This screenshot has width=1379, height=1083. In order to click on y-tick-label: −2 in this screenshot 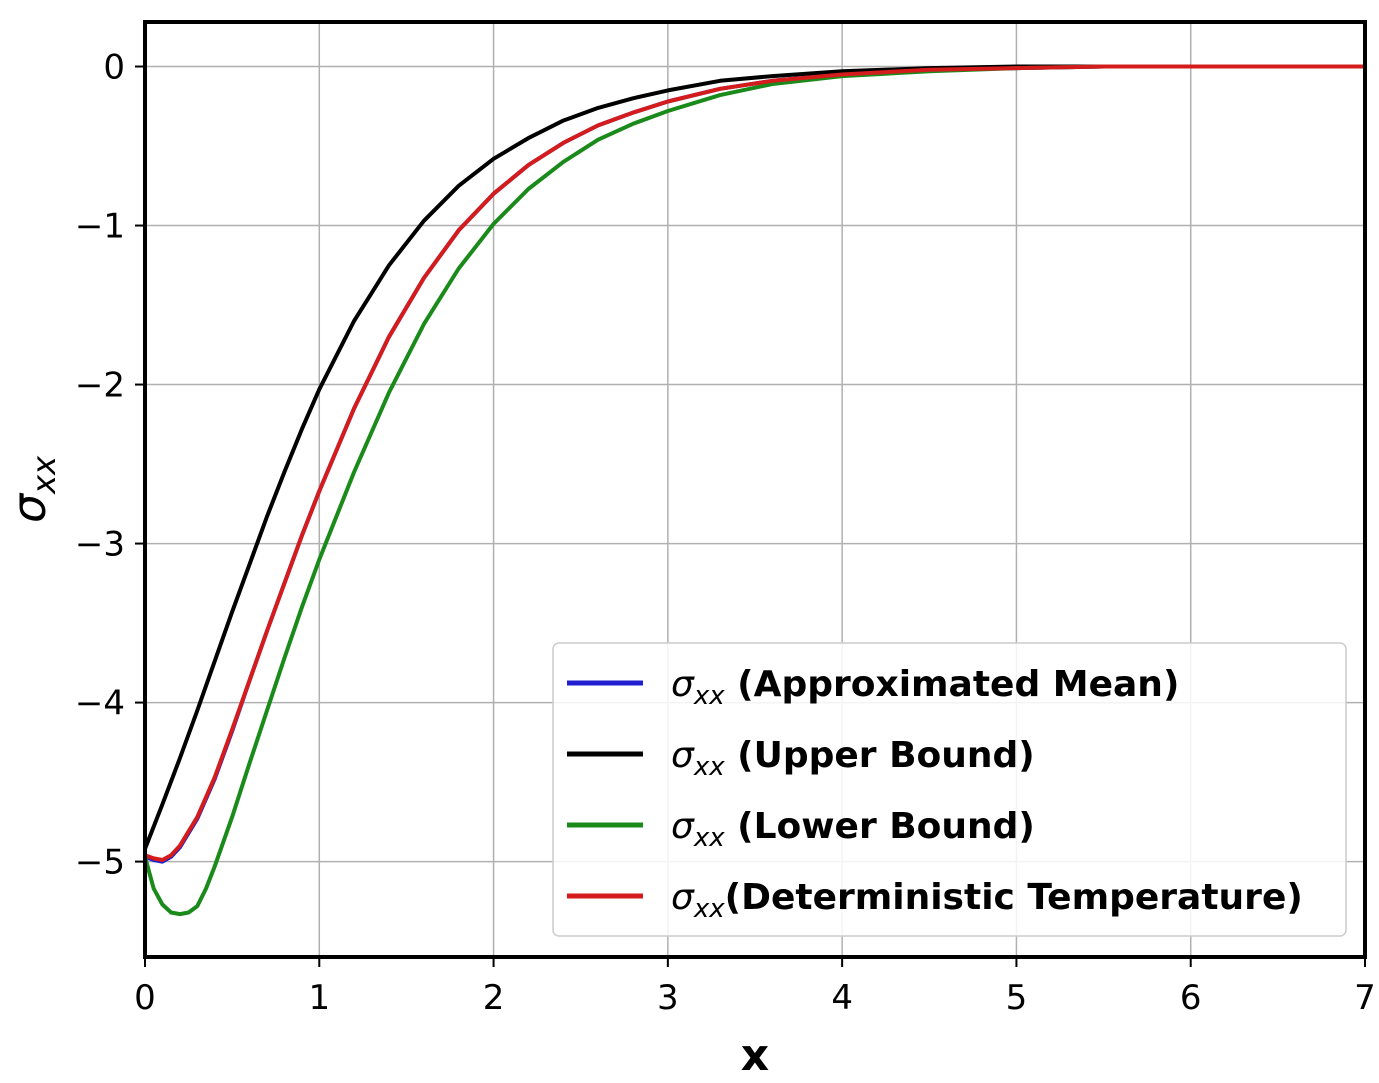, I will do `click(100, 386)`.